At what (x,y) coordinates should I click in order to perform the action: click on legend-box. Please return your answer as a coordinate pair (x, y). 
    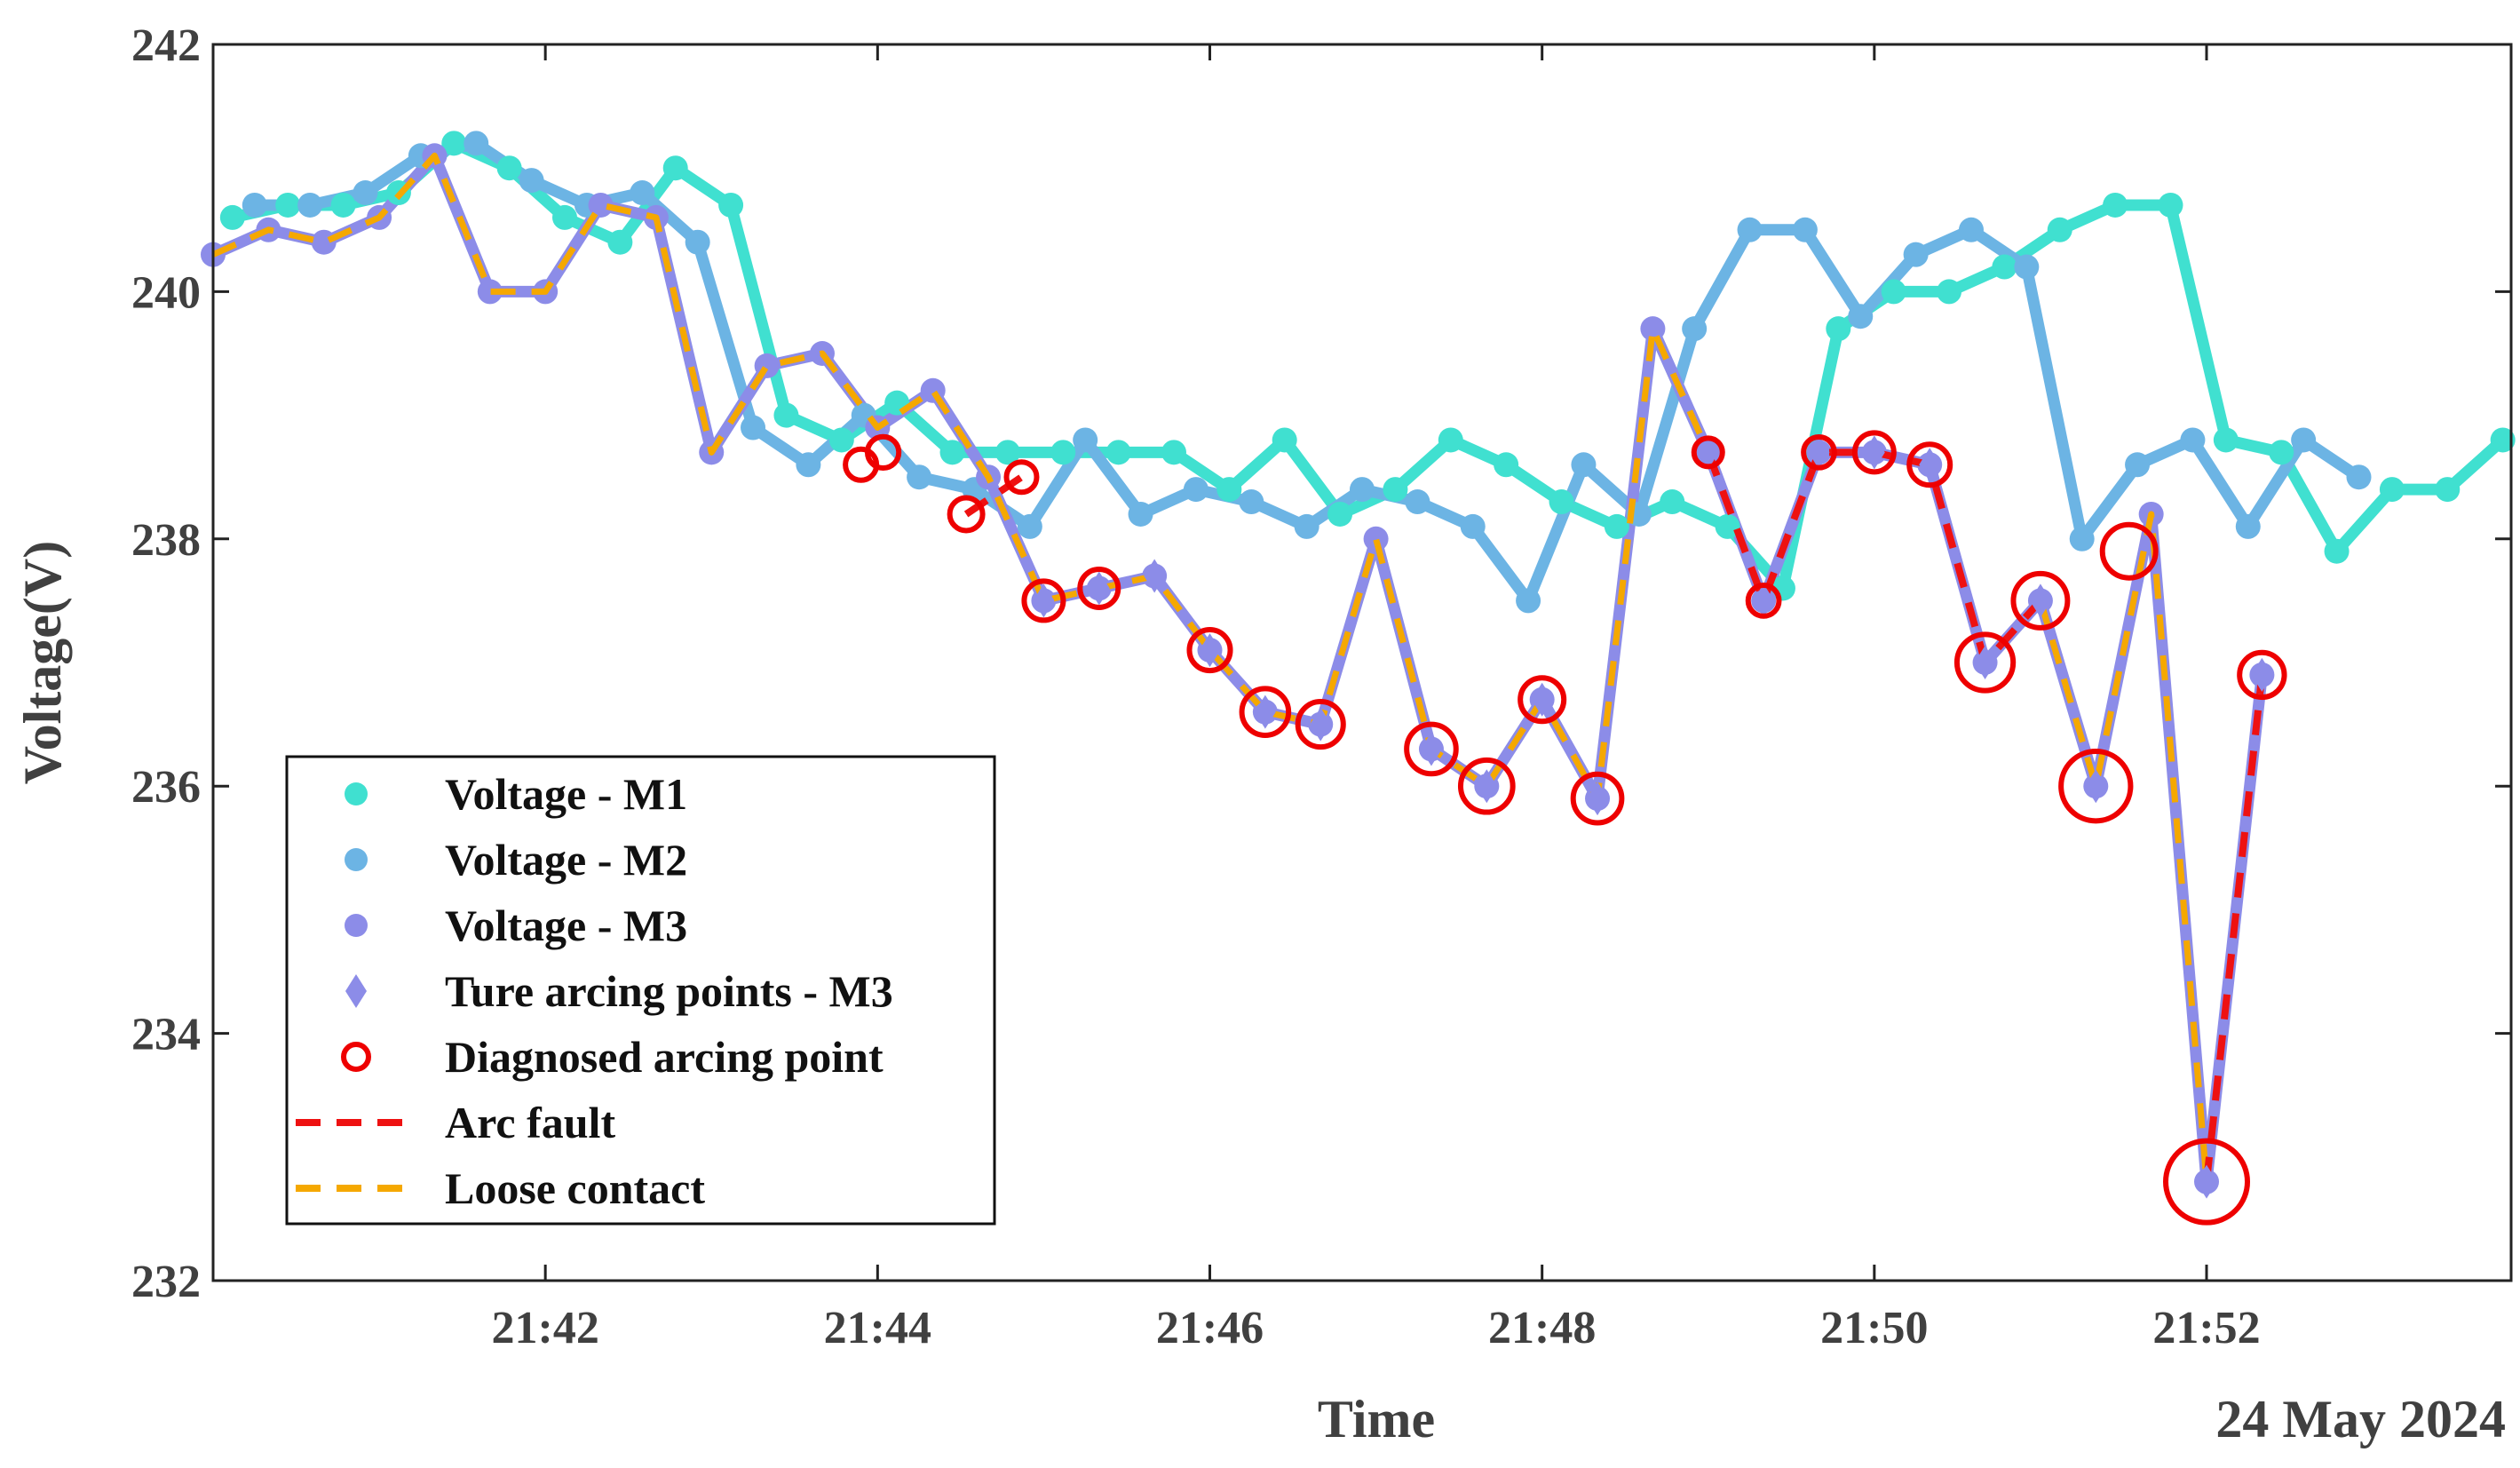
    Looking at the image, I should click on (640, 990).